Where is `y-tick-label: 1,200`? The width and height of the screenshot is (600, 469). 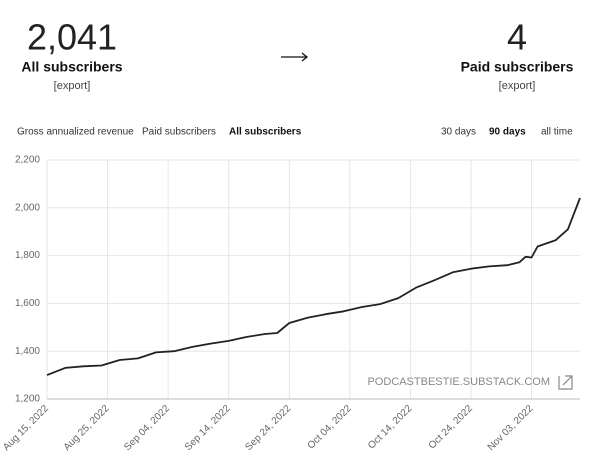
y-tick-label: 1,200 is located at coordinates (27, 399).